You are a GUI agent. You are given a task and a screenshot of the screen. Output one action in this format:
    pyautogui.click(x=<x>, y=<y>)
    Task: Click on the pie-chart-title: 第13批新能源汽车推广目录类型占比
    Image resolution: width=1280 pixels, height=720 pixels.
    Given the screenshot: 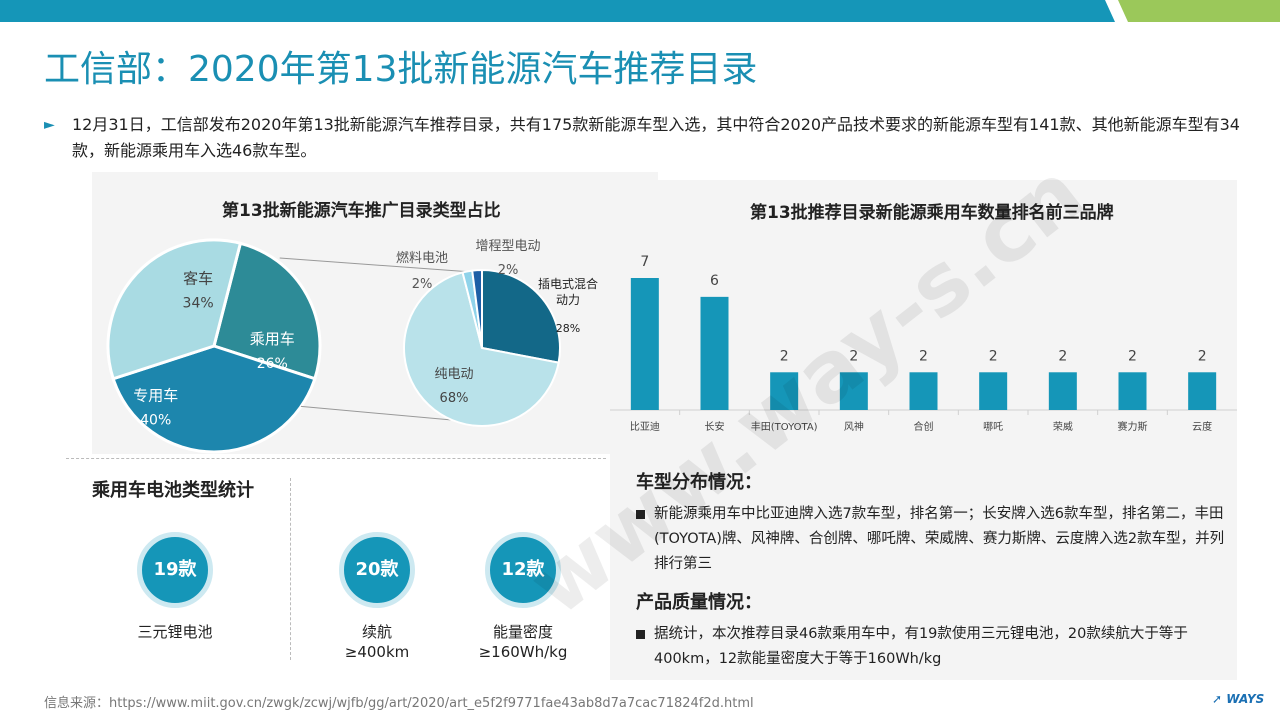 What is the action you would take?
    pyautogui.click(x=361, y=211)
    